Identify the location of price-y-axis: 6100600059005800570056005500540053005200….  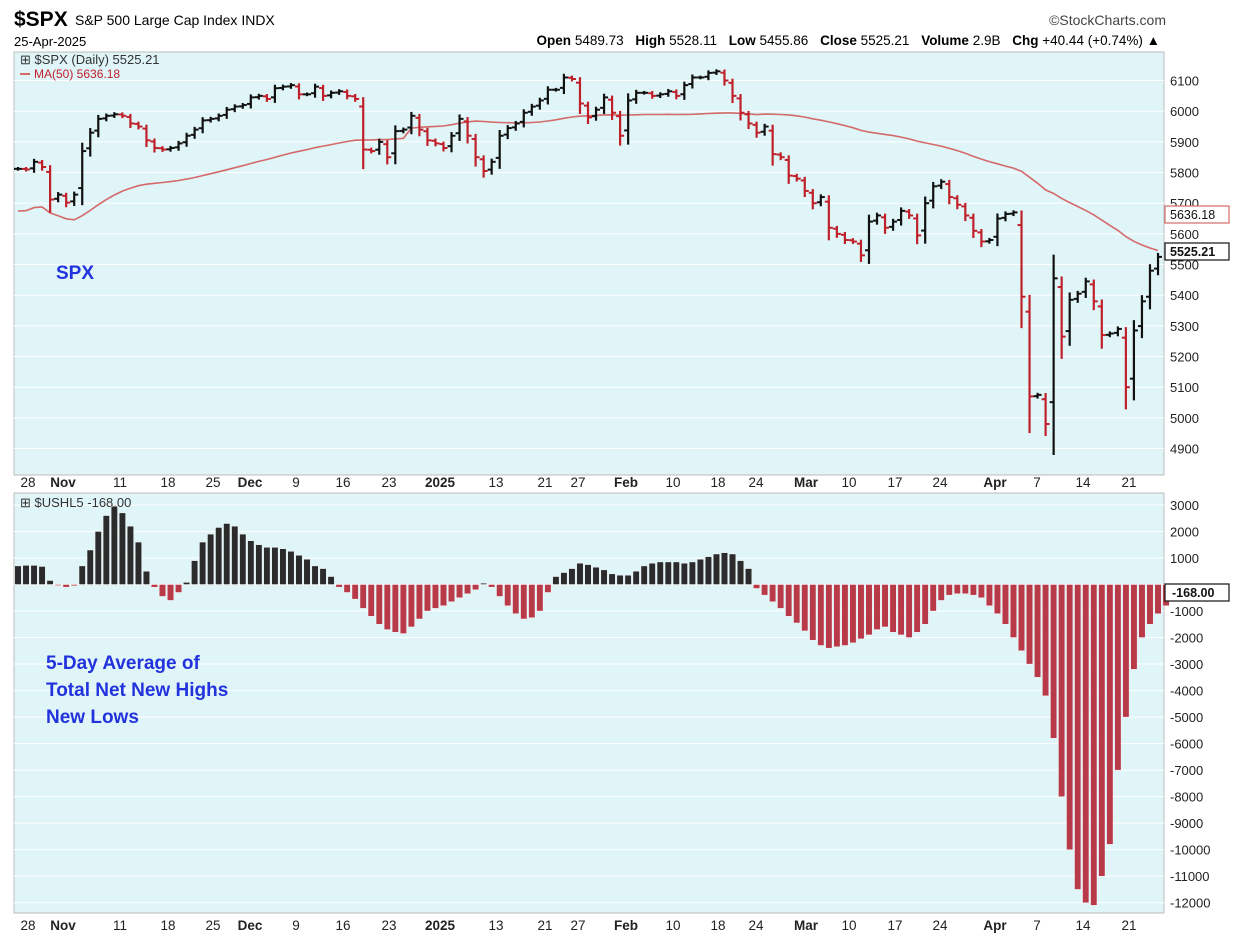
(1184, 265).